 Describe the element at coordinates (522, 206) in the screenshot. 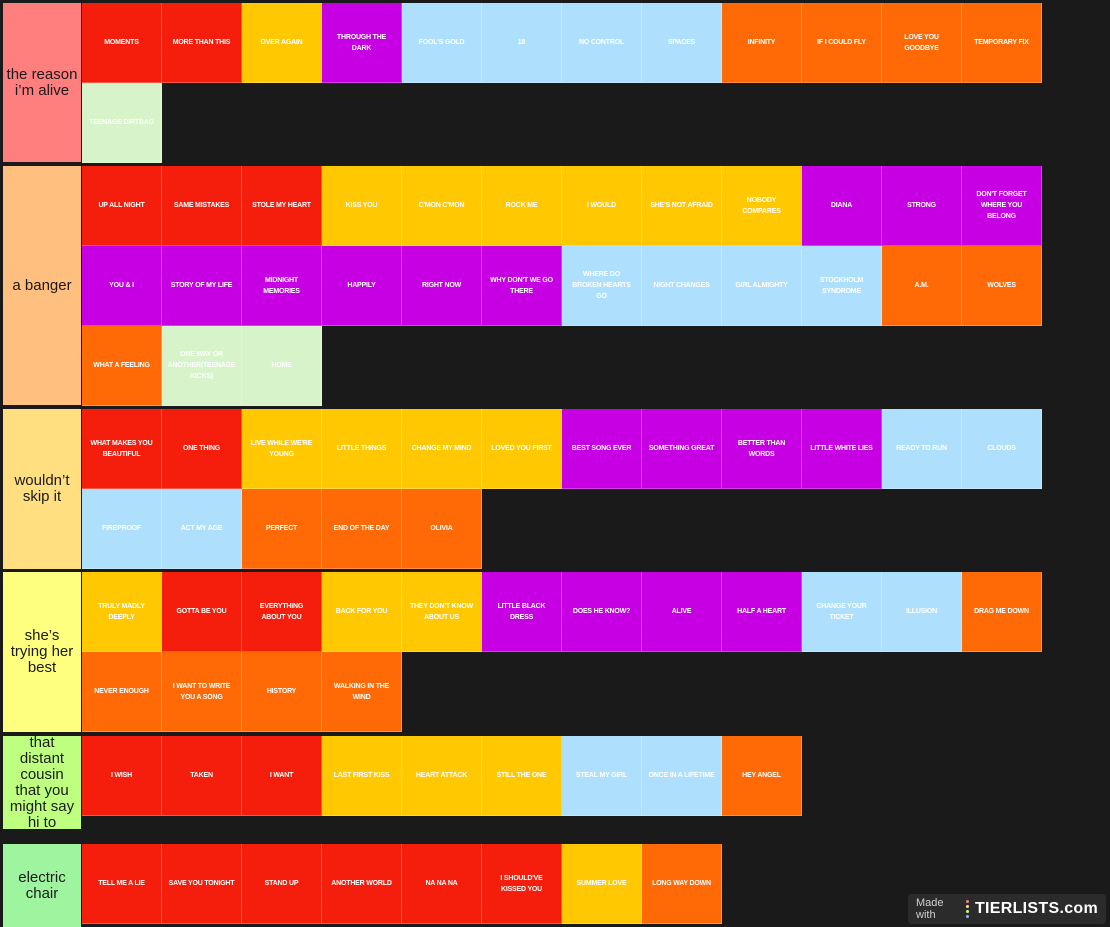

I see `tier-item: ROCK ME` at that location.